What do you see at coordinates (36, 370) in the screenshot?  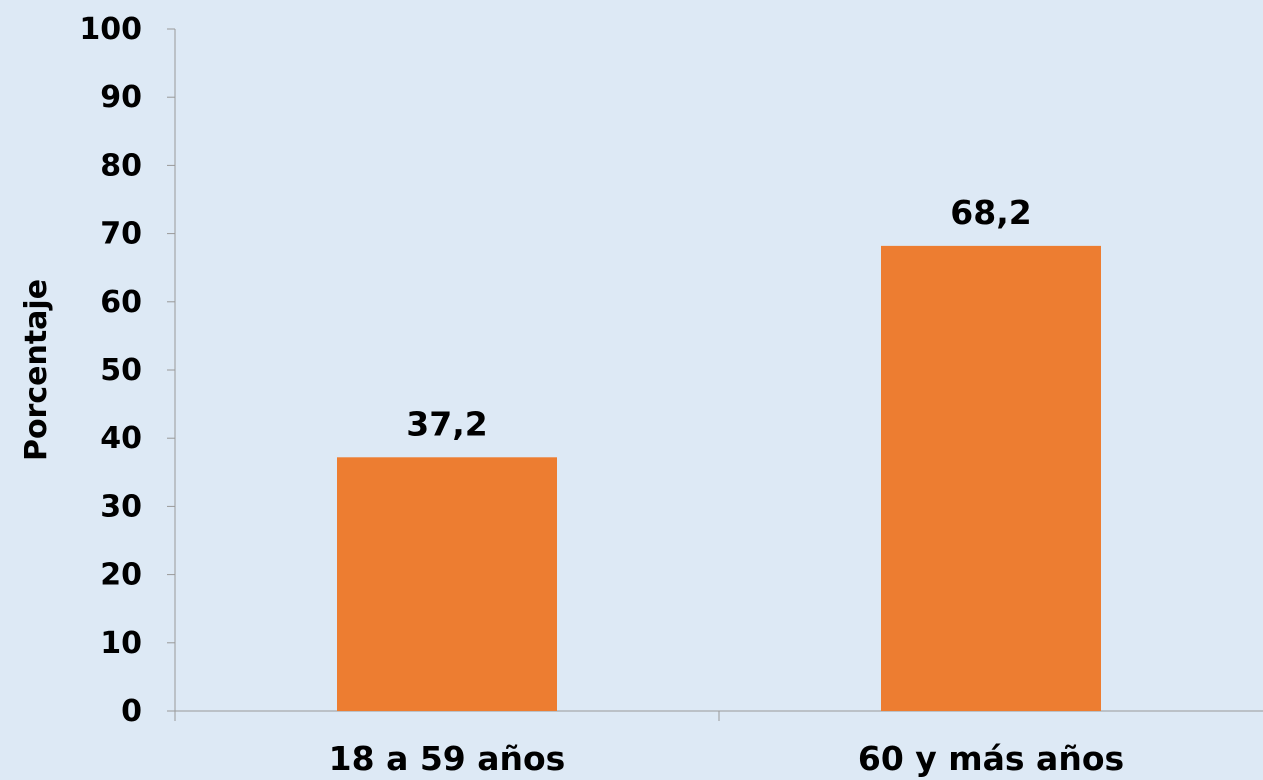 I see `y-axis-title: Porcentaje` at bounding box center [36, 370].